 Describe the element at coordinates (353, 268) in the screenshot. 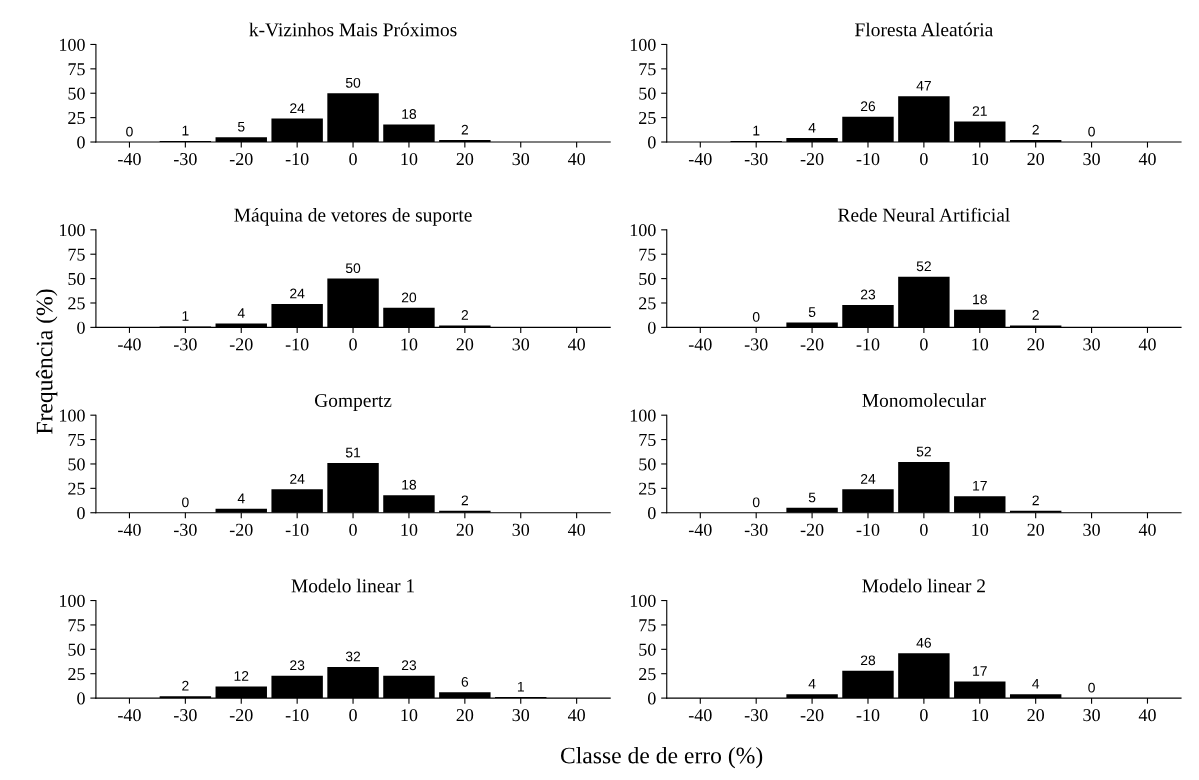

I see `data-label: 50` at that location.